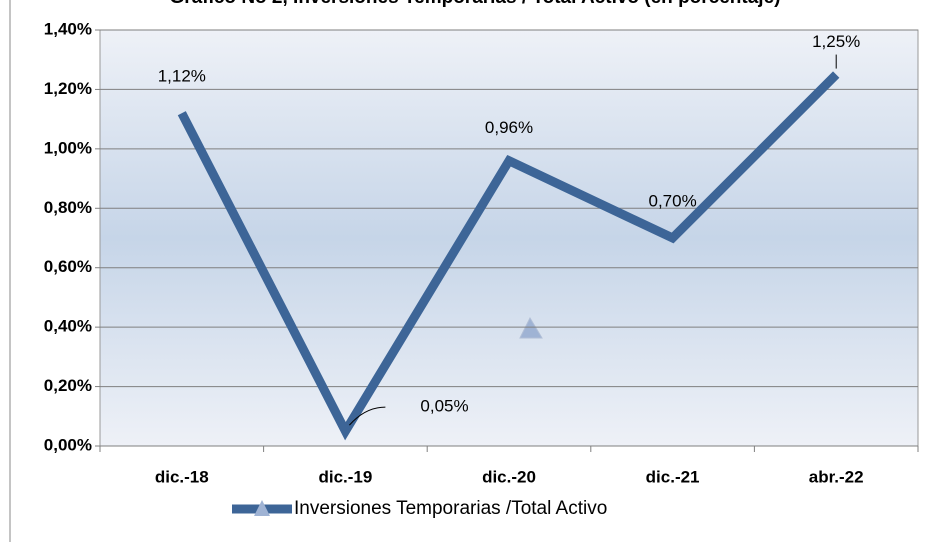 The width and height of the screenshot is (933, 542). I want to click on x-tick-label: dic.-18, so click(182, 476).